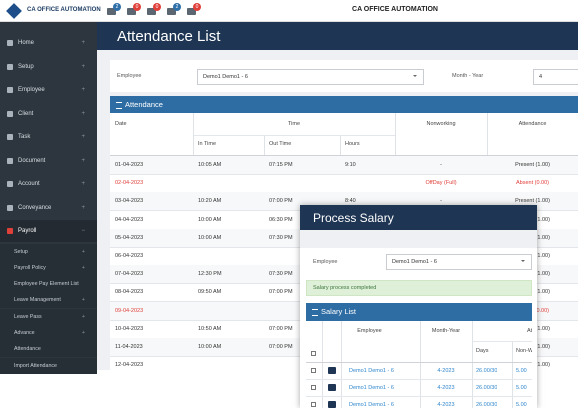  I want to click on header-cell: Nonworking, so click(441, 124).